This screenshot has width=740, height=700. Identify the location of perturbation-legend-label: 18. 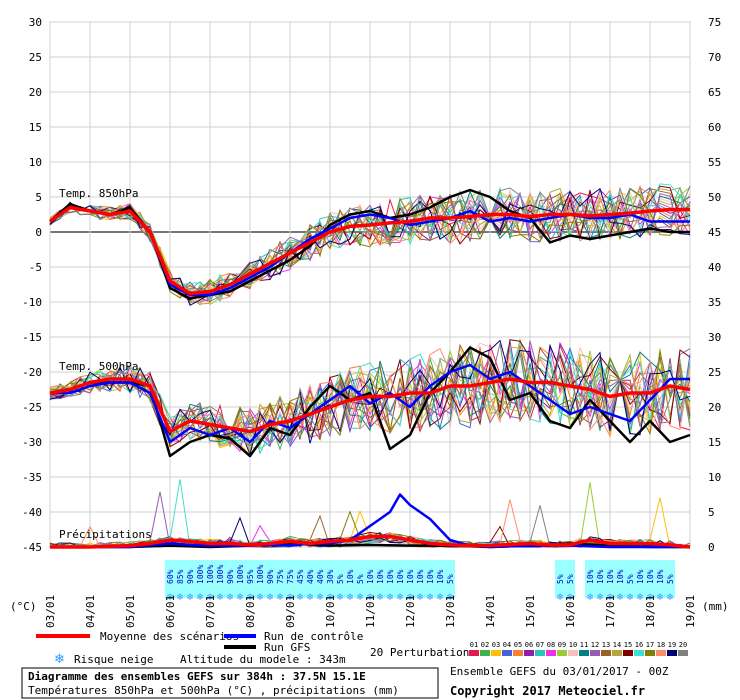
(661, 645).